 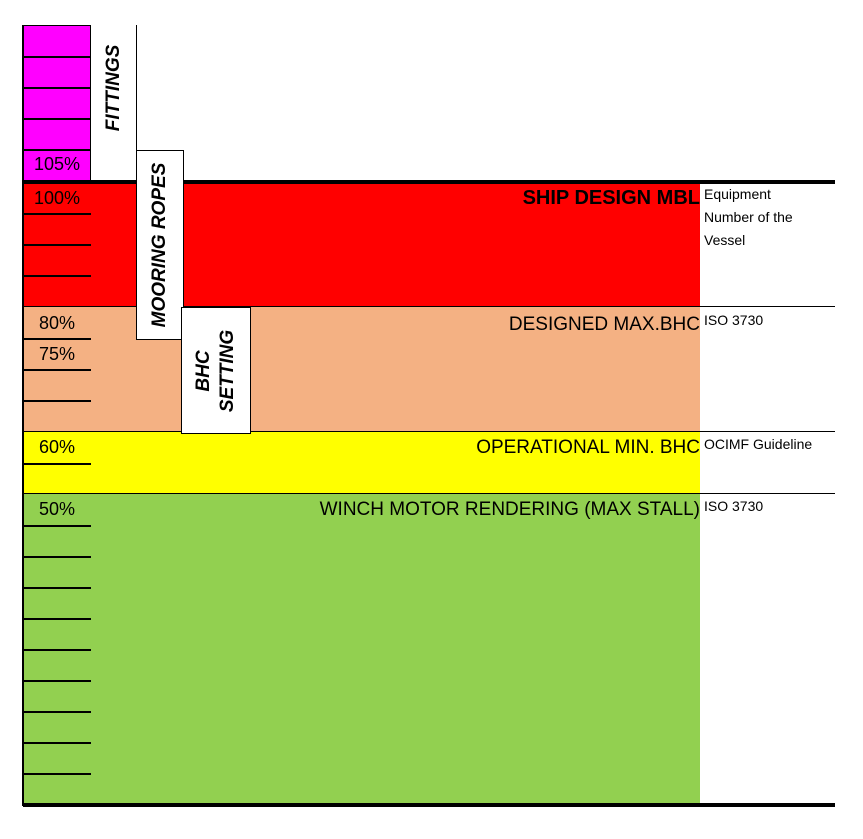 What do you see at coordinates (611, 198) in the screenshot?
I see `ship-design-mbl-label: SHIP DESIGN MBL` at bounding box center [611, 198].